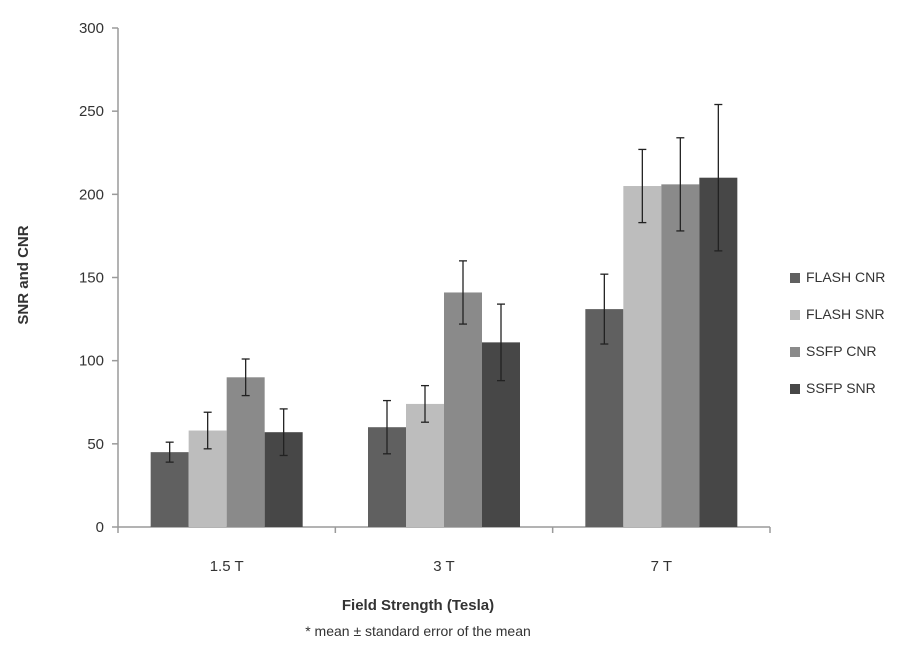 This screenshot has height=649, width=921. What do you see at coordinates (845, 277) in the screenshot?
I see `legend-label: FLASH CNR` at bounding box center [845, 277].